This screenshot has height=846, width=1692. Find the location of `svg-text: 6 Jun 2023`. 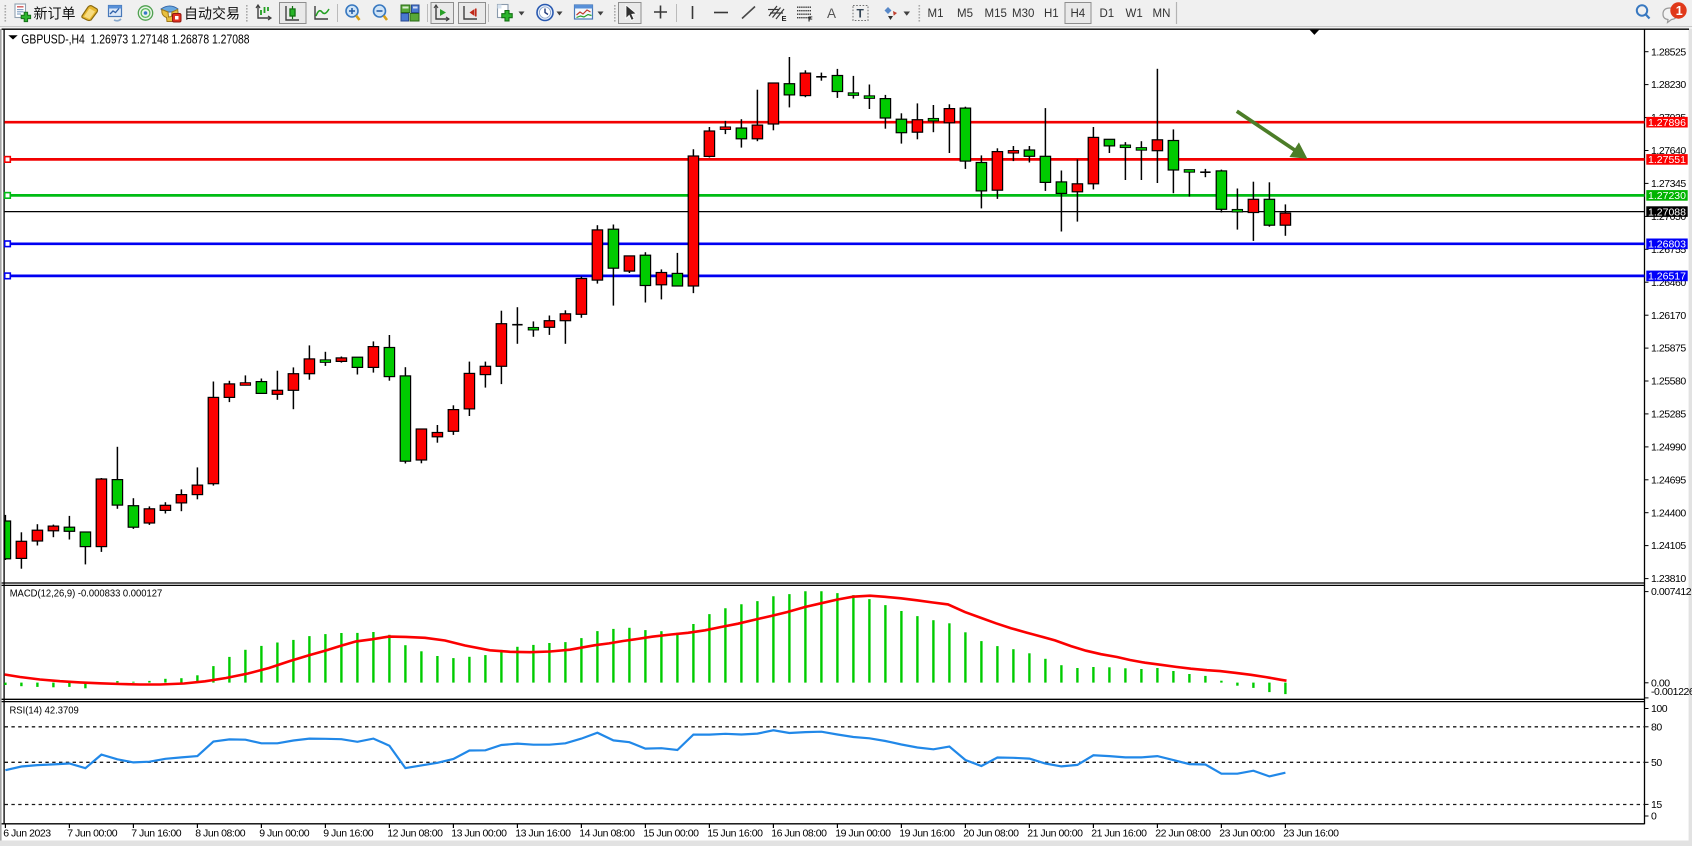

svg-text: 6 Jun 2023 is located at coordinates (27, 834).